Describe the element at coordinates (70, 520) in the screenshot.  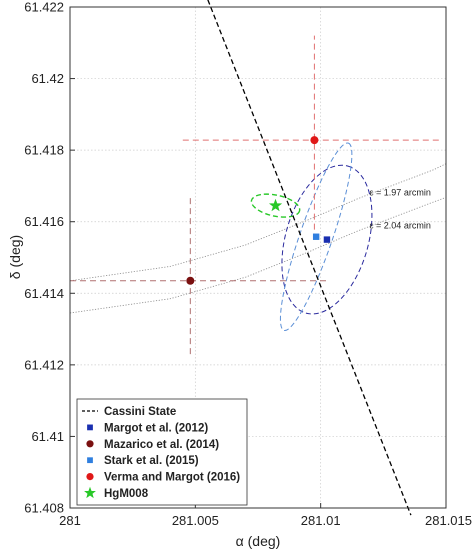
I see `x-tick-label: 281` at that location.